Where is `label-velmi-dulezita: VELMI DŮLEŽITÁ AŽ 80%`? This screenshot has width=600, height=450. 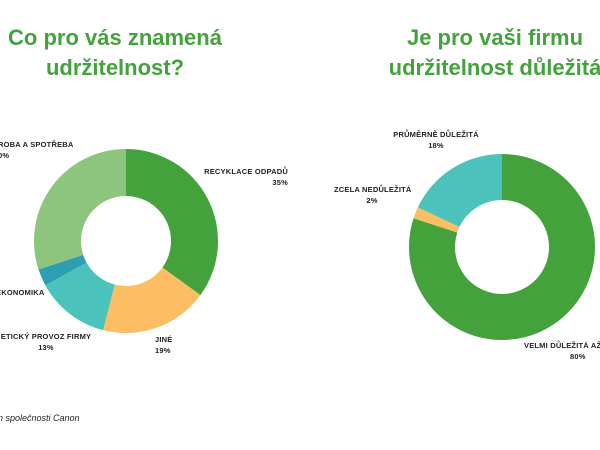
label-velmi-dulezita: VELMI DŮLEŽITÁ AŽ 80% is located at coordinates (562, 351).